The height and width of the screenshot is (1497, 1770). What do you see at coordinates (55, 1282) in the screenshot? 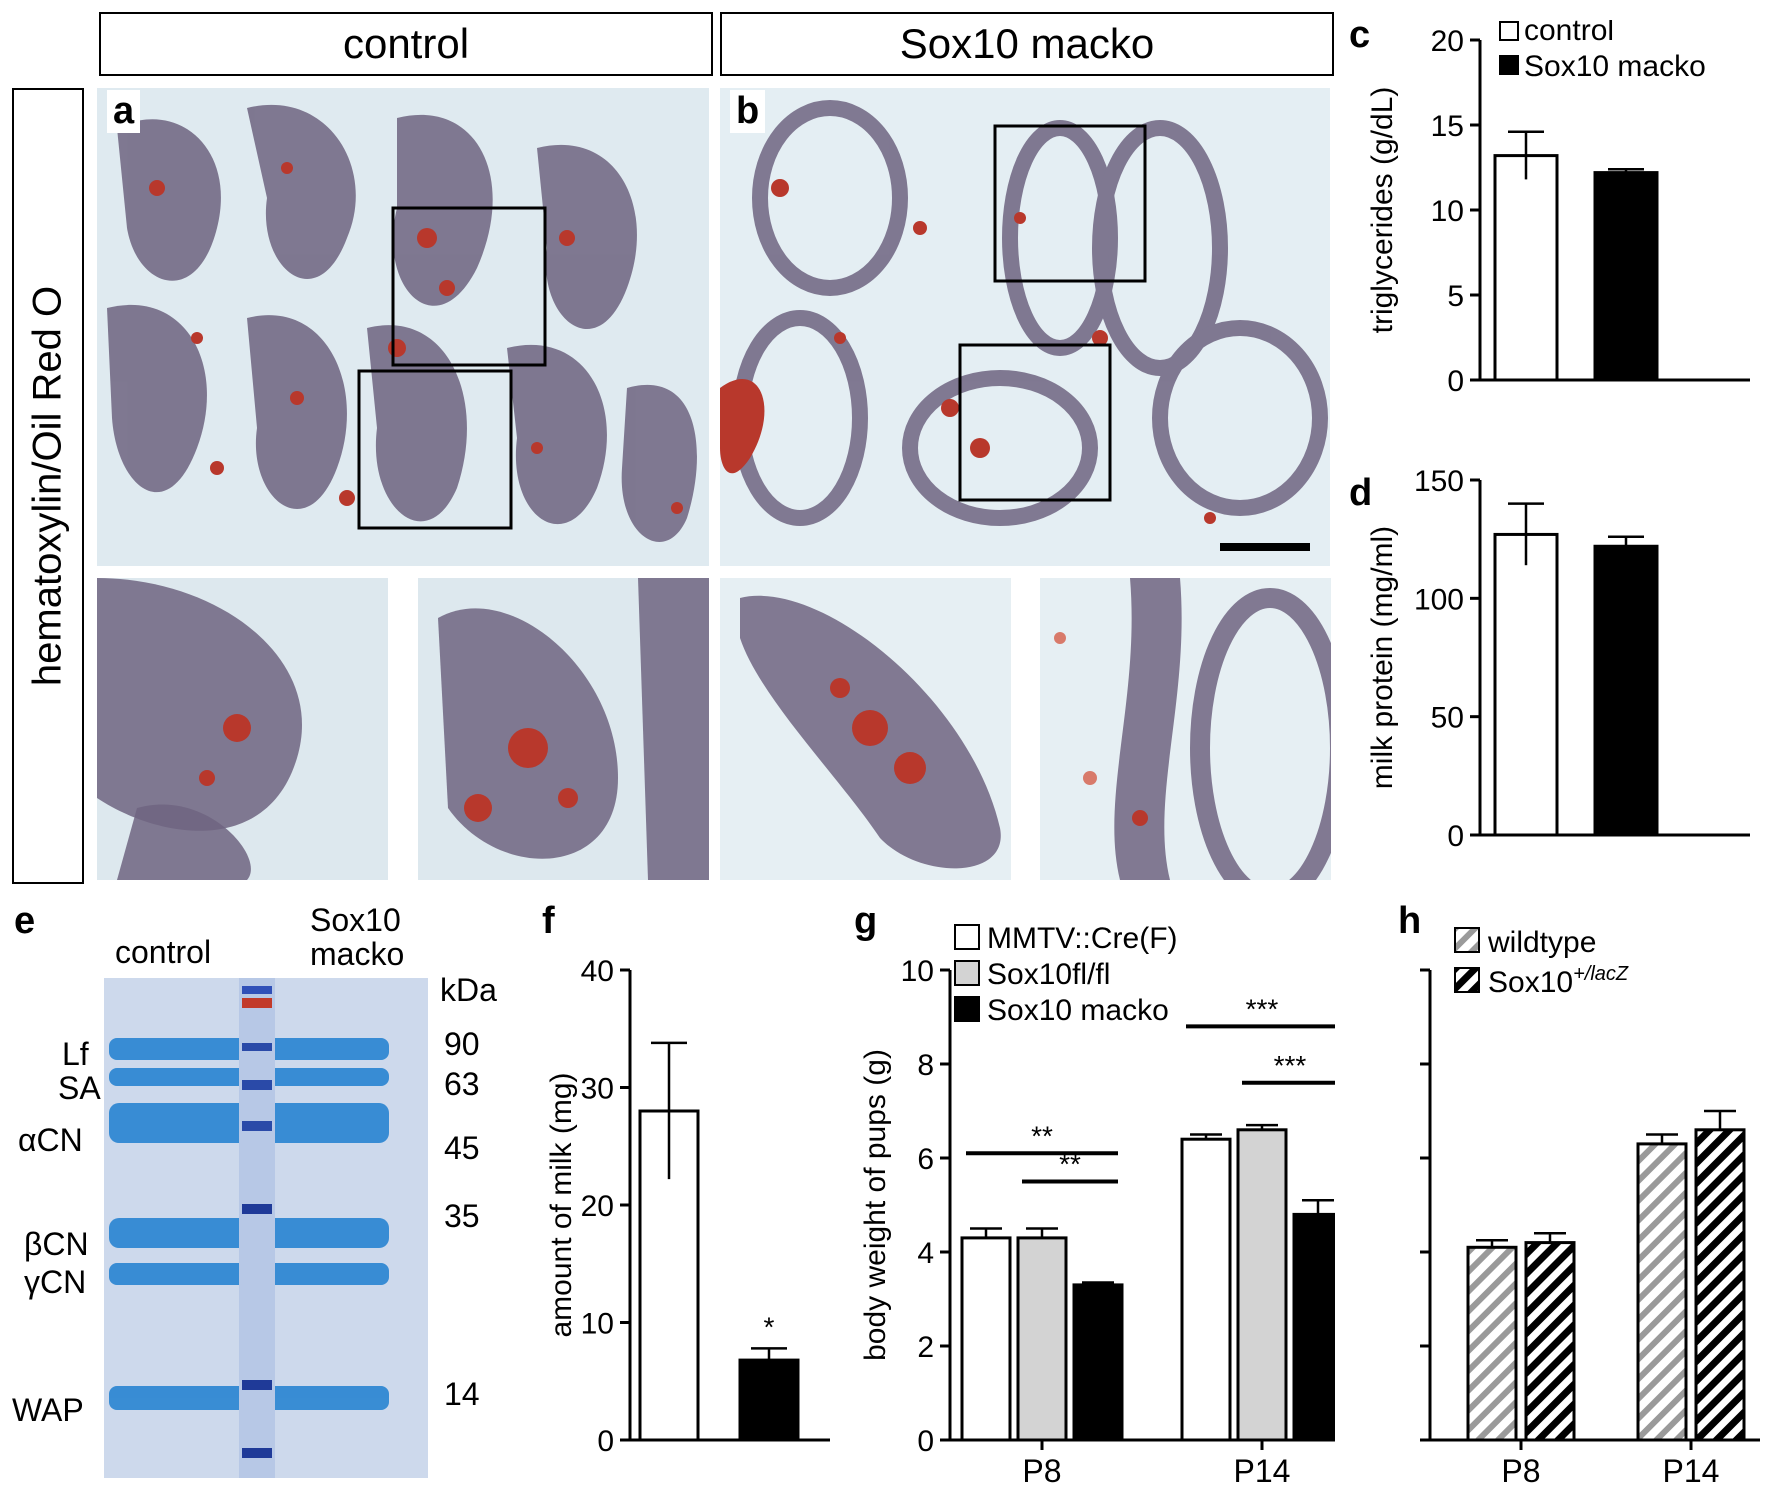
I see `gel-protein-gcn: γCN` at bounding box center [55, 1282].